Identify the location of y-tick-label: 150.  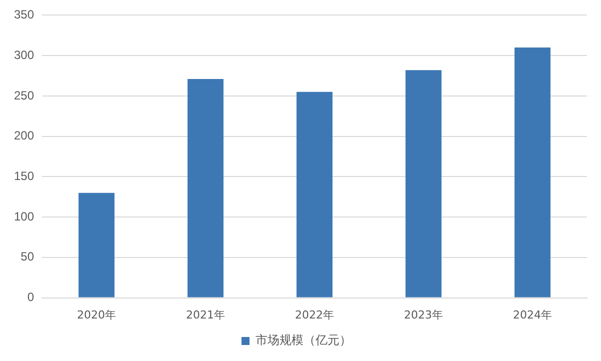
(24, 176).